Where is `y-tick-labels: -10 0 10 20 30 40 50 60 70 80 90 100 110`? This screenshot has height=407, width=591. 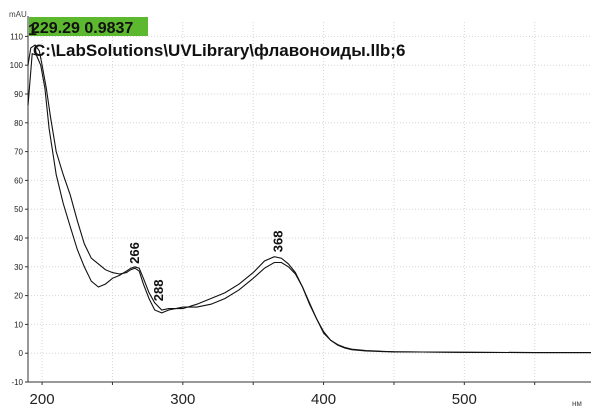
y-tick-labels: -10 0 10 20 30 40 50 60 70 80 90 100 110 is located at coordinates (17, 209).